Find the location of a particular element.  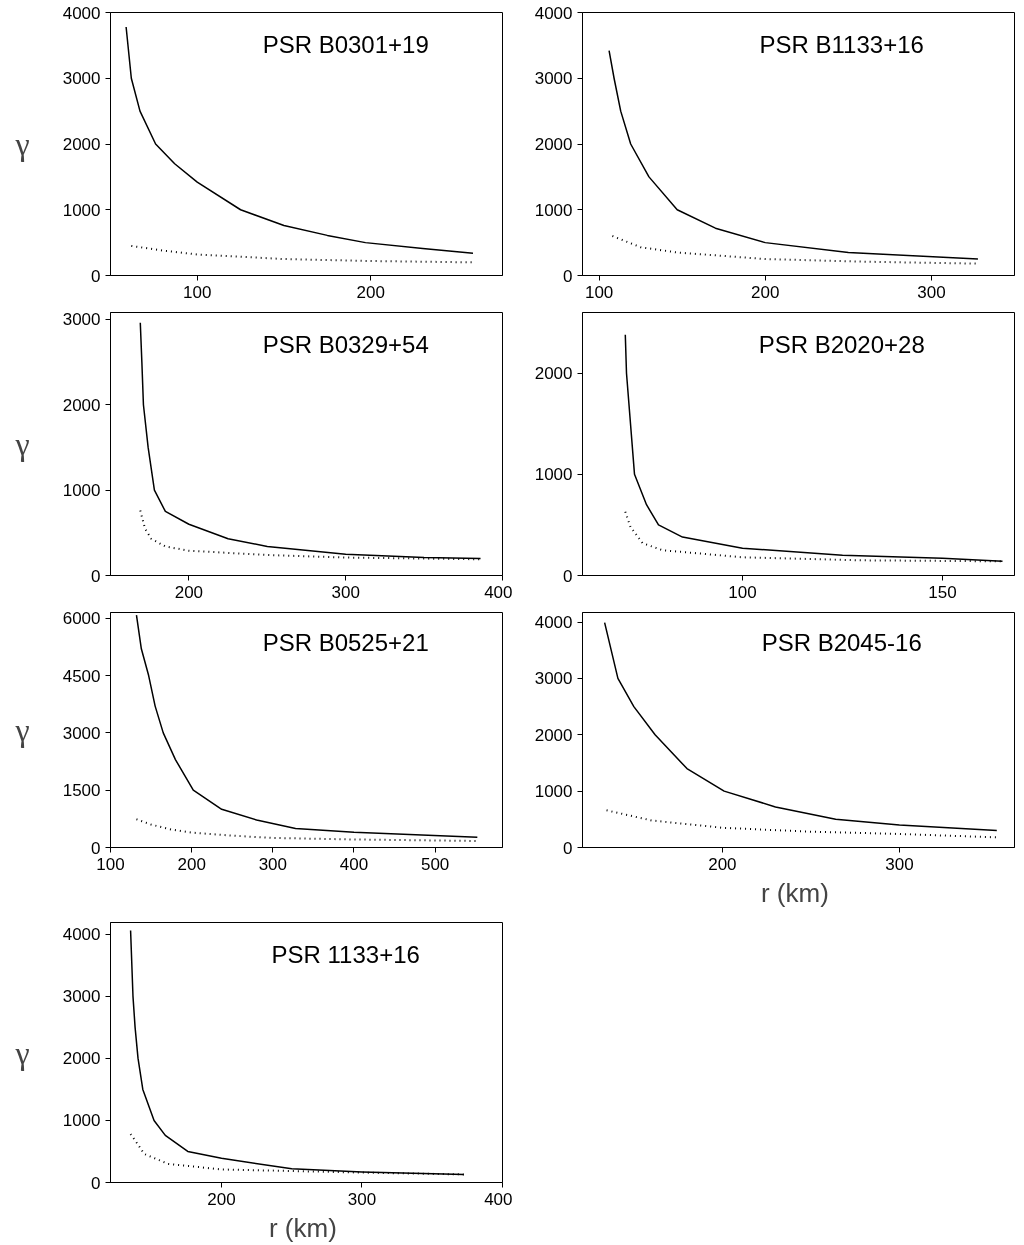

text: PSR B0301+19 is located at coordinates (345, 44).